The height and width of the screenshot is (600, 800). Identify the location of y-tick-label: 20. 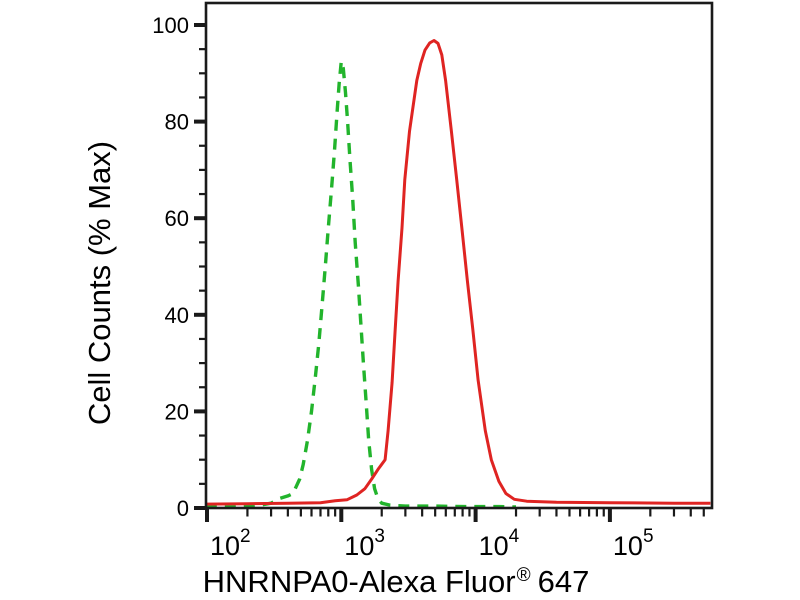
(177, 411).